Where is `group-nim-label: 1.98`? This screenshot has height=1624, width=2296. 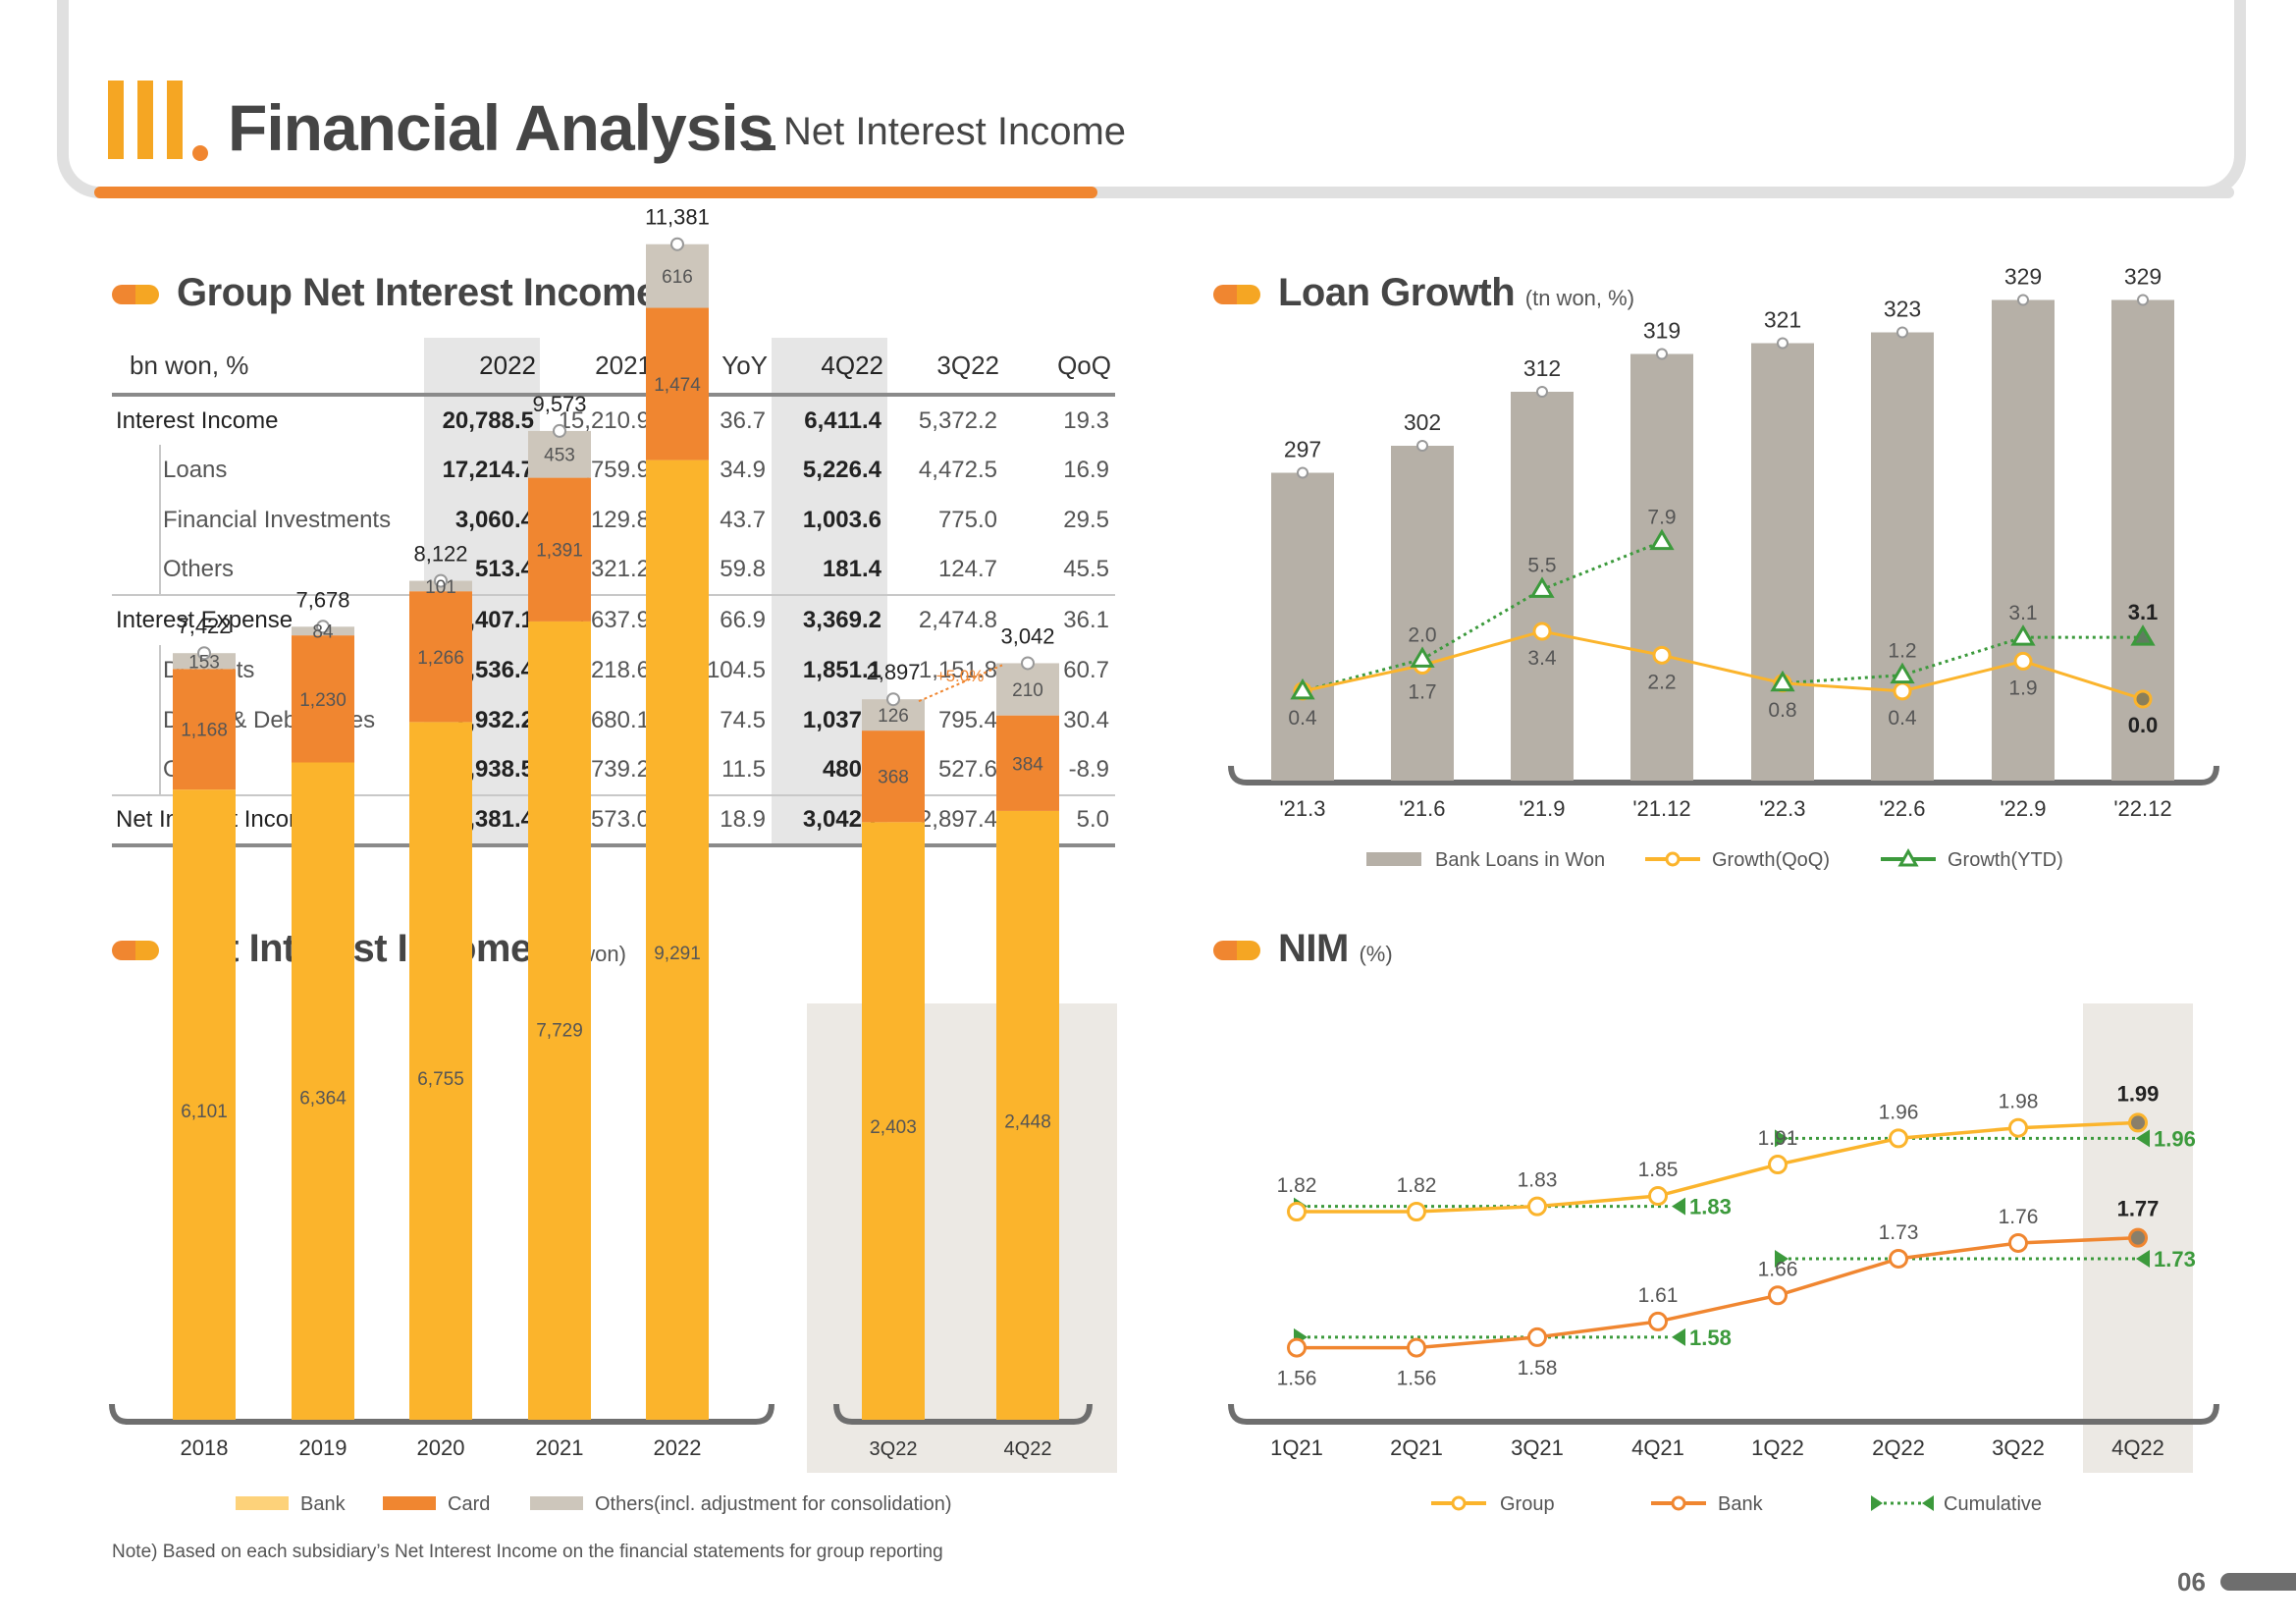
group-nim-label: 1.98 is located at coordinates (2019, 1102).